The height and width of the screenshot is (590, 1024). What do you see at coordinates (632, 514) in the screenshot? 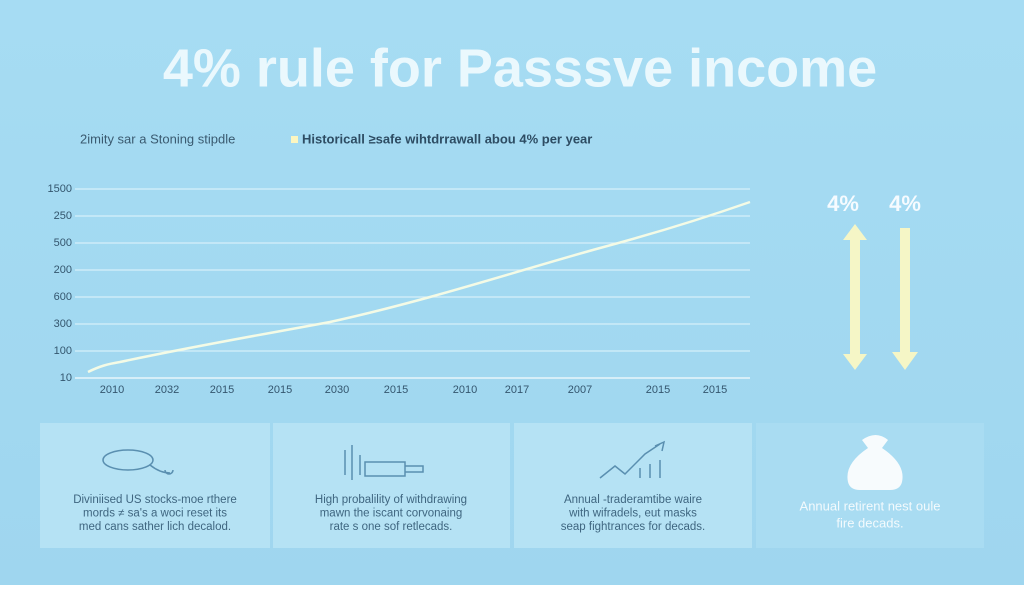
I see `card-text: with wifradels, eut masks` at bounding box center [632, 514].